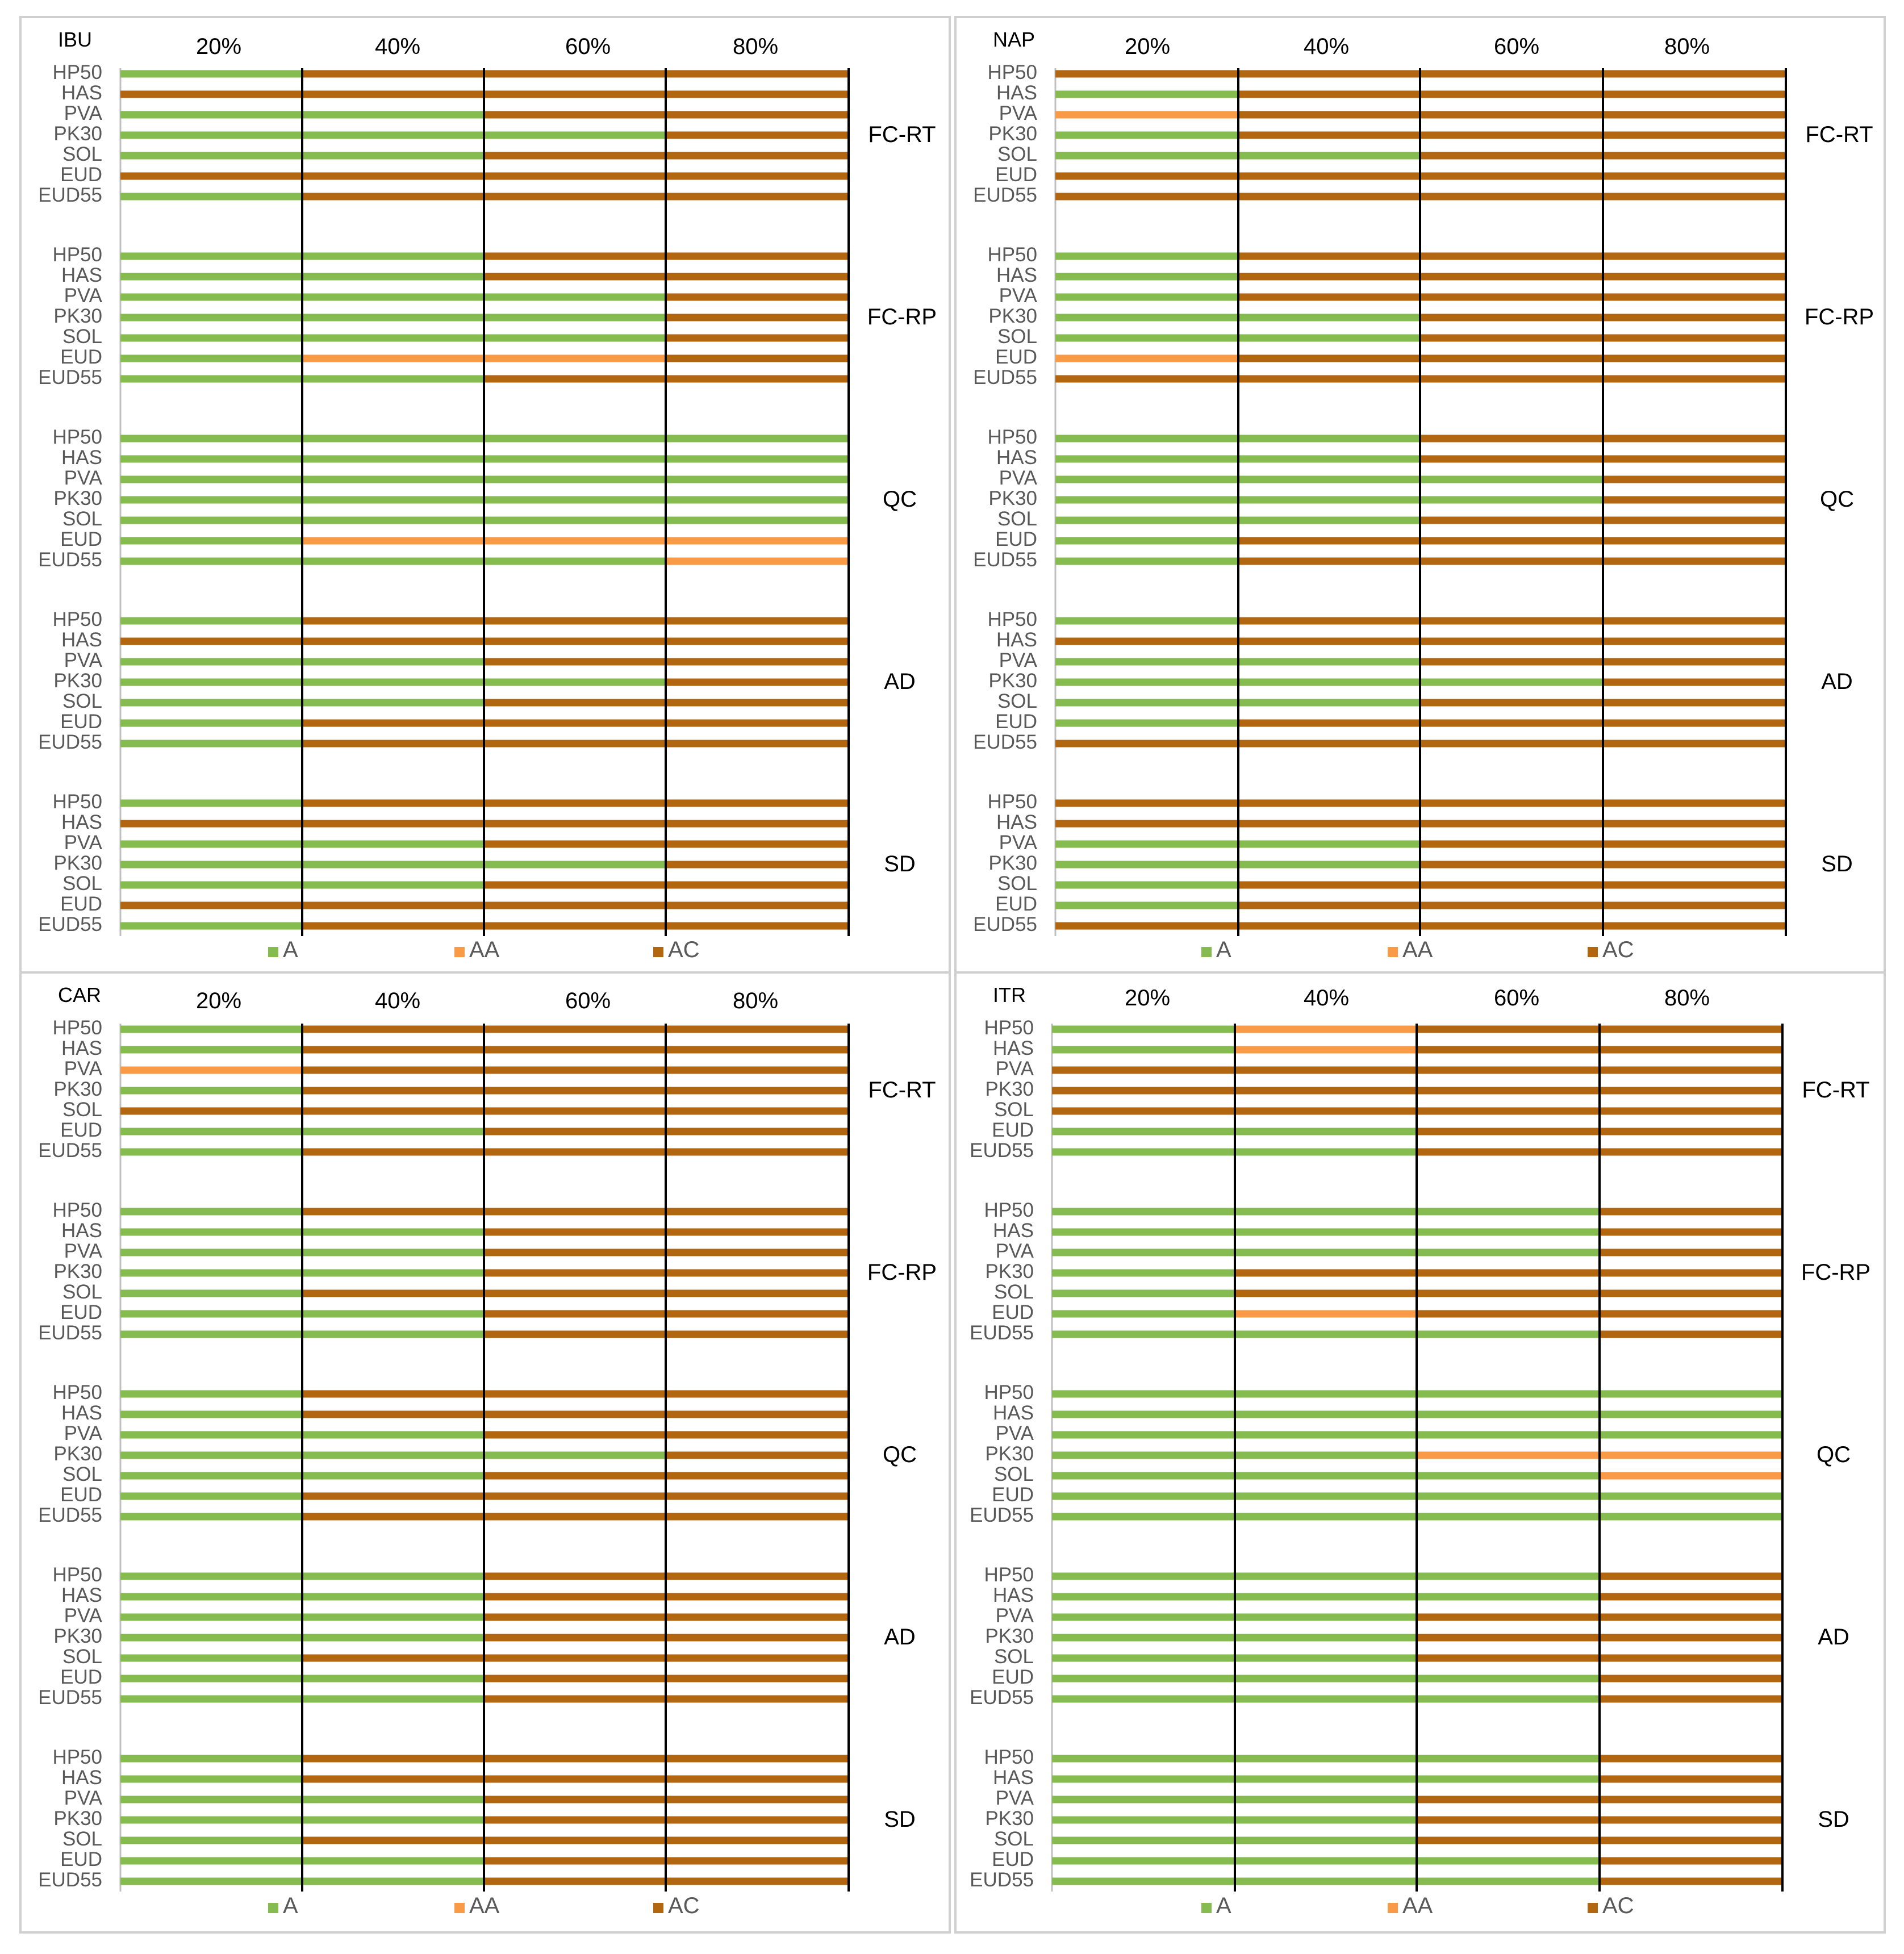 The height and width of the screenshot is (1954, 1904). Describe the element at coordinates (1417, 950) in the screenshot. I see `legend-label: AA` at that location.